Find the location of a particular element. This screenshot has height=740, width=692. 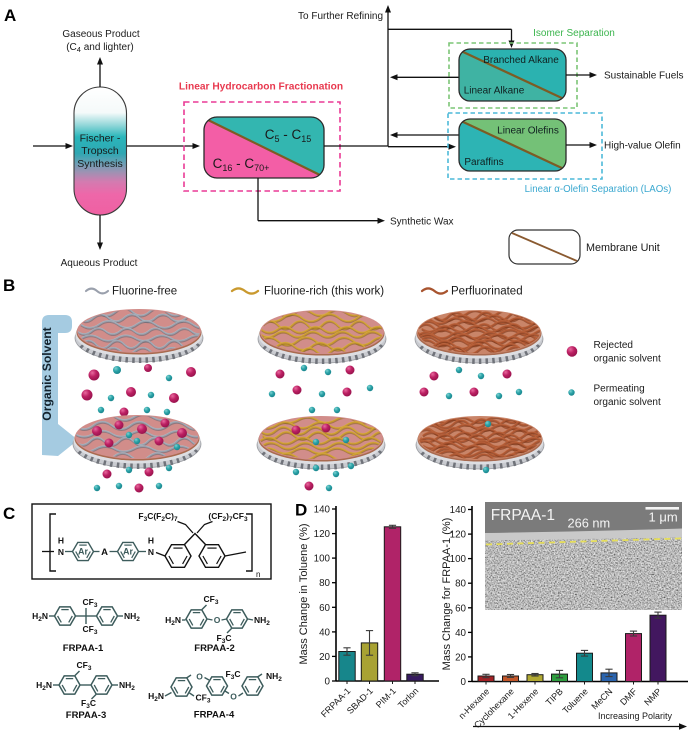

svg-text: Linear Olefins is located at coordinates (528, 131).